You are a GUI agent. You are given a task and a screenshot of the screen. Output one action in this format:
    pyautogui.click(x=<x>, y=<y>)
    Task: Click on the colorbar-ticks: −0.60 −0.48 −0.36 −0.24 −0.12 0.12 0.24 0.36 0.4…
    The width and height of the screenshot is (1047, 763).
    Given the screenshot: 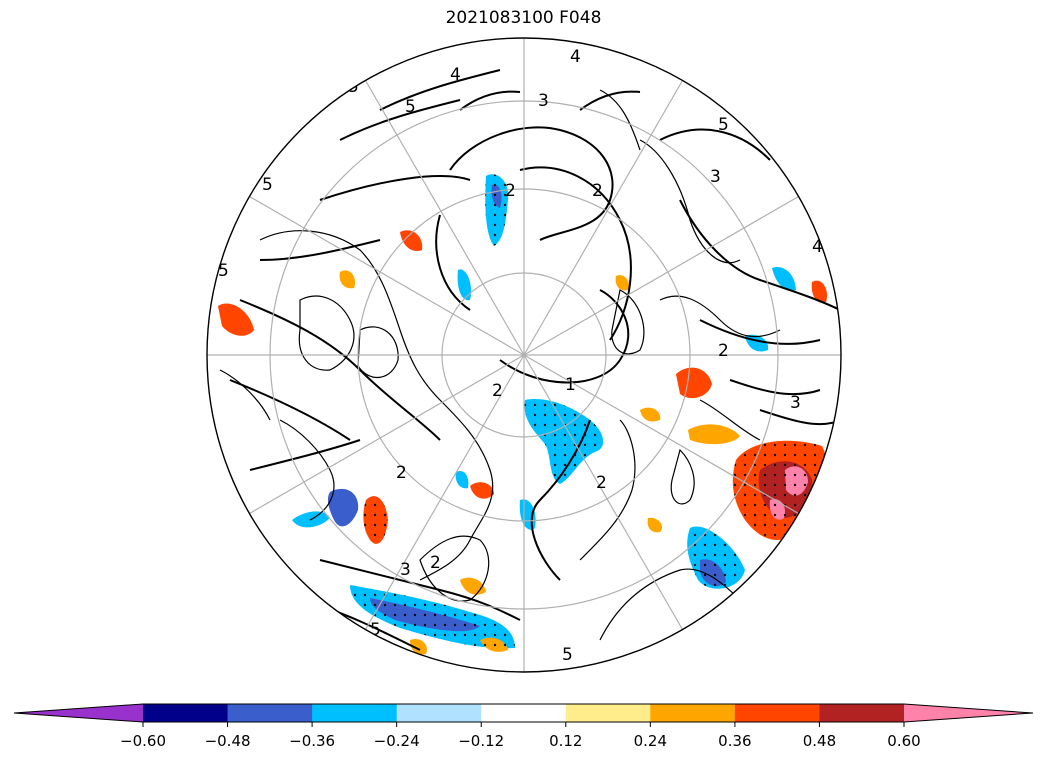 What is the action you would take?
    pyautogui.click(x=520, y=736)
    